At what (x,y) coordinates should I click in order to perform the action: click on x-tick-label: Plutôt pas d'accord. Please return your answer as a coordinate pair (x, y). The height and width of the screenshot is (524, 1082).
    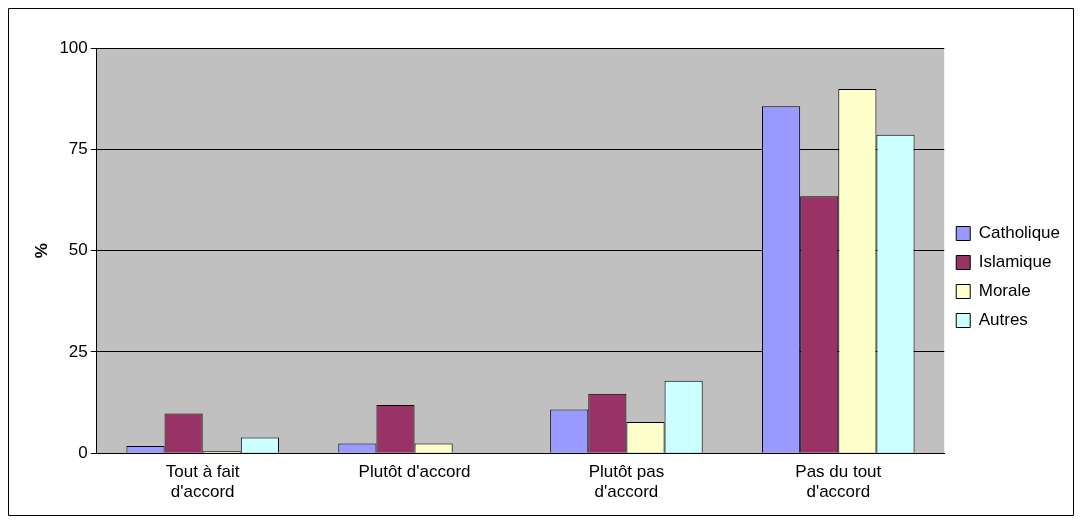
    Looking at the image, I should click on (626, 482).